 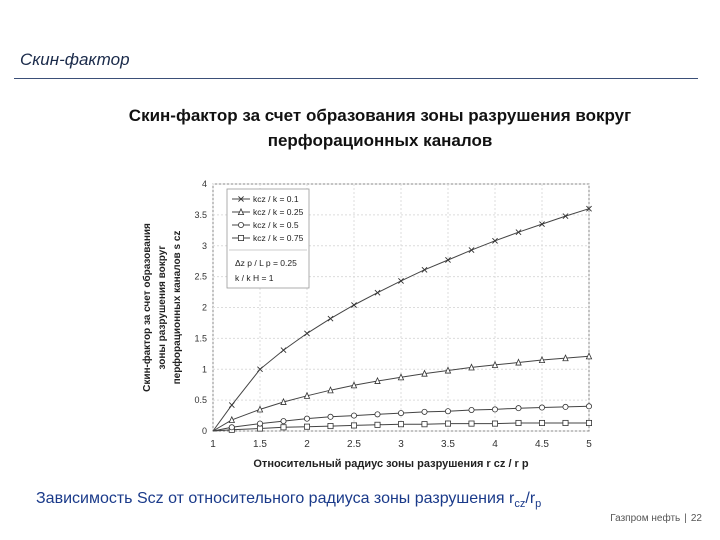 What do you see at coordinates (354, 444) in the screenshot?
I see `x-tick-label: 2.5` at bounding box center [354, 444].